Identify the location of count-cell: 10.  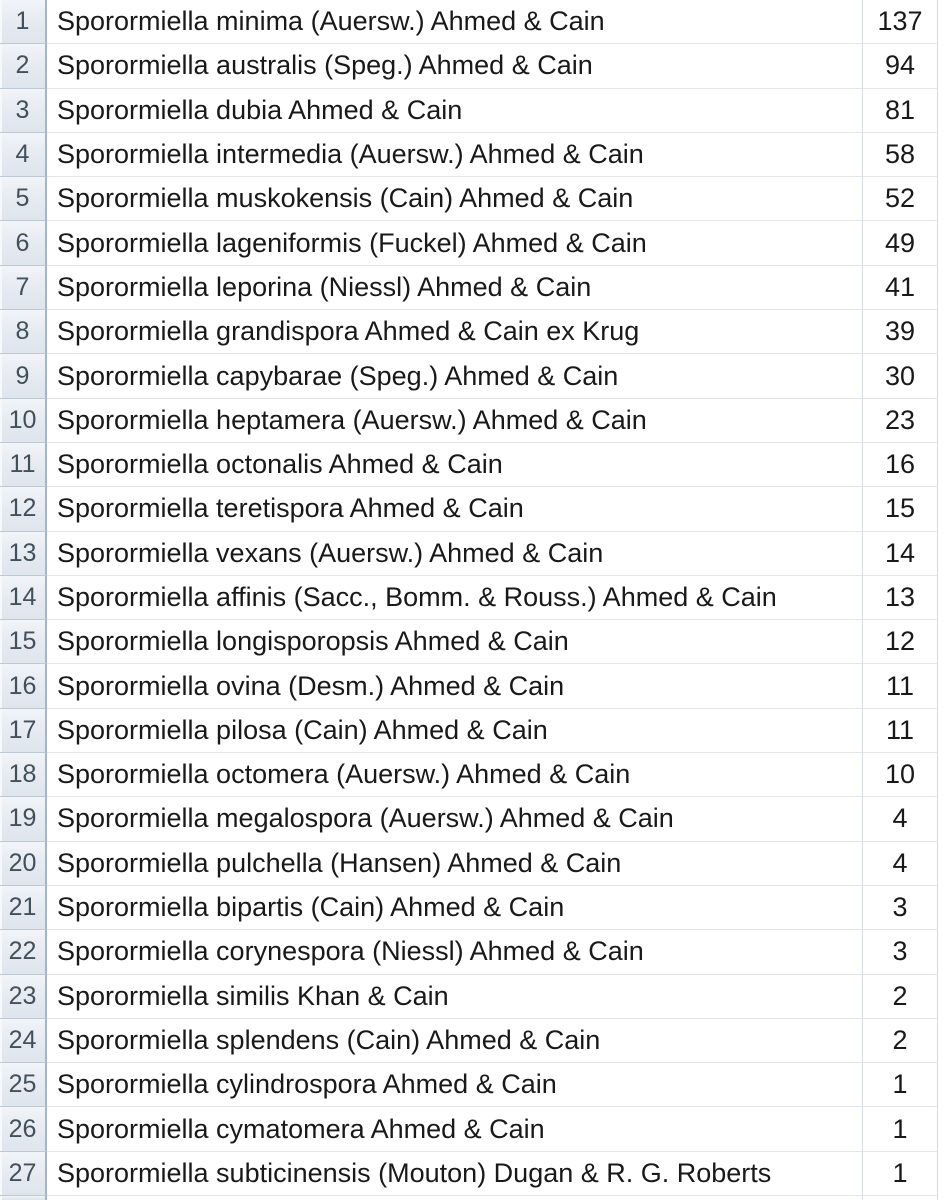
(900, 775).